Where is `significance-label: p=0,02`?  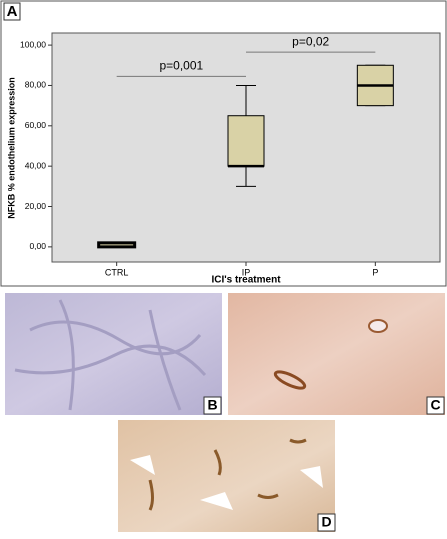
significance-label: p=0,02 is located at coordinates (310, 41).